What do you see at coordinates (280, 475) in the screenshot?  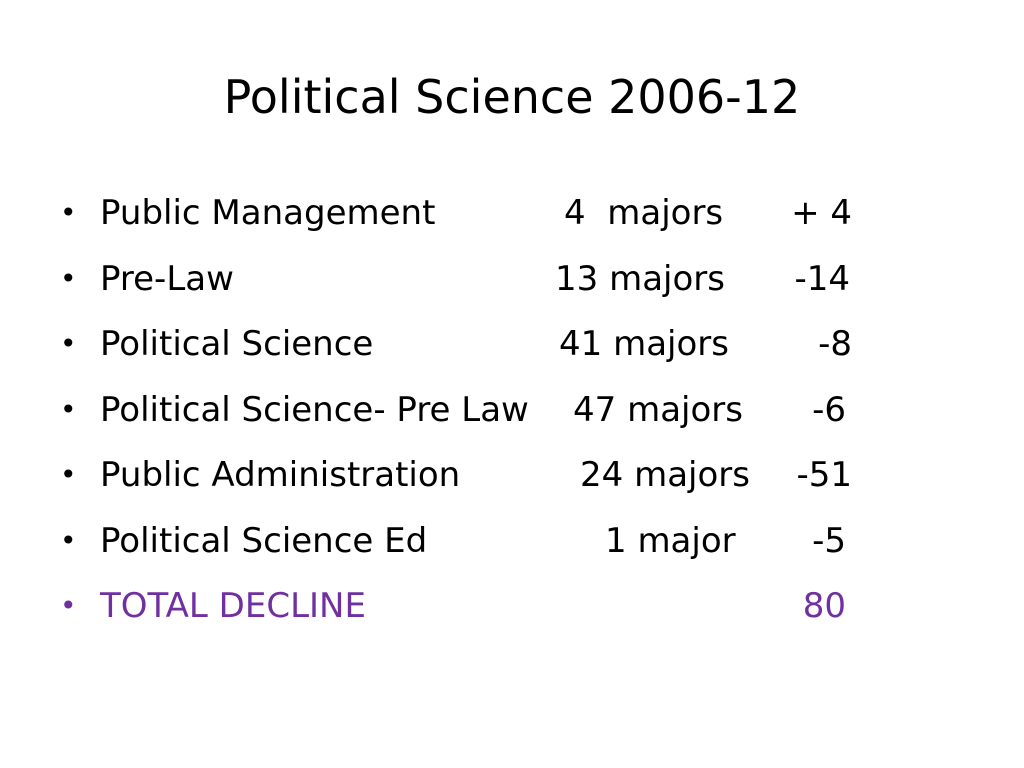 I see `program-name: Public Administration` at bounding box center [280, 475].